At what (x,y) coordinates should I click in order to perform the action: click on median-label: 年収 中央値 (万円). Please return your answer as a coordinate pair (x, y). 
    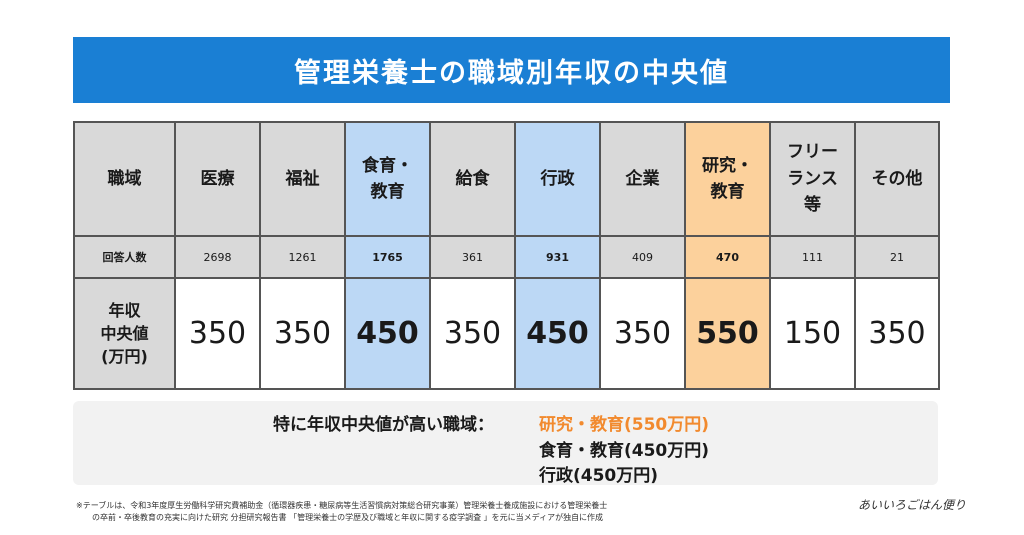
    Looking at the image, I should click on (124, 333).